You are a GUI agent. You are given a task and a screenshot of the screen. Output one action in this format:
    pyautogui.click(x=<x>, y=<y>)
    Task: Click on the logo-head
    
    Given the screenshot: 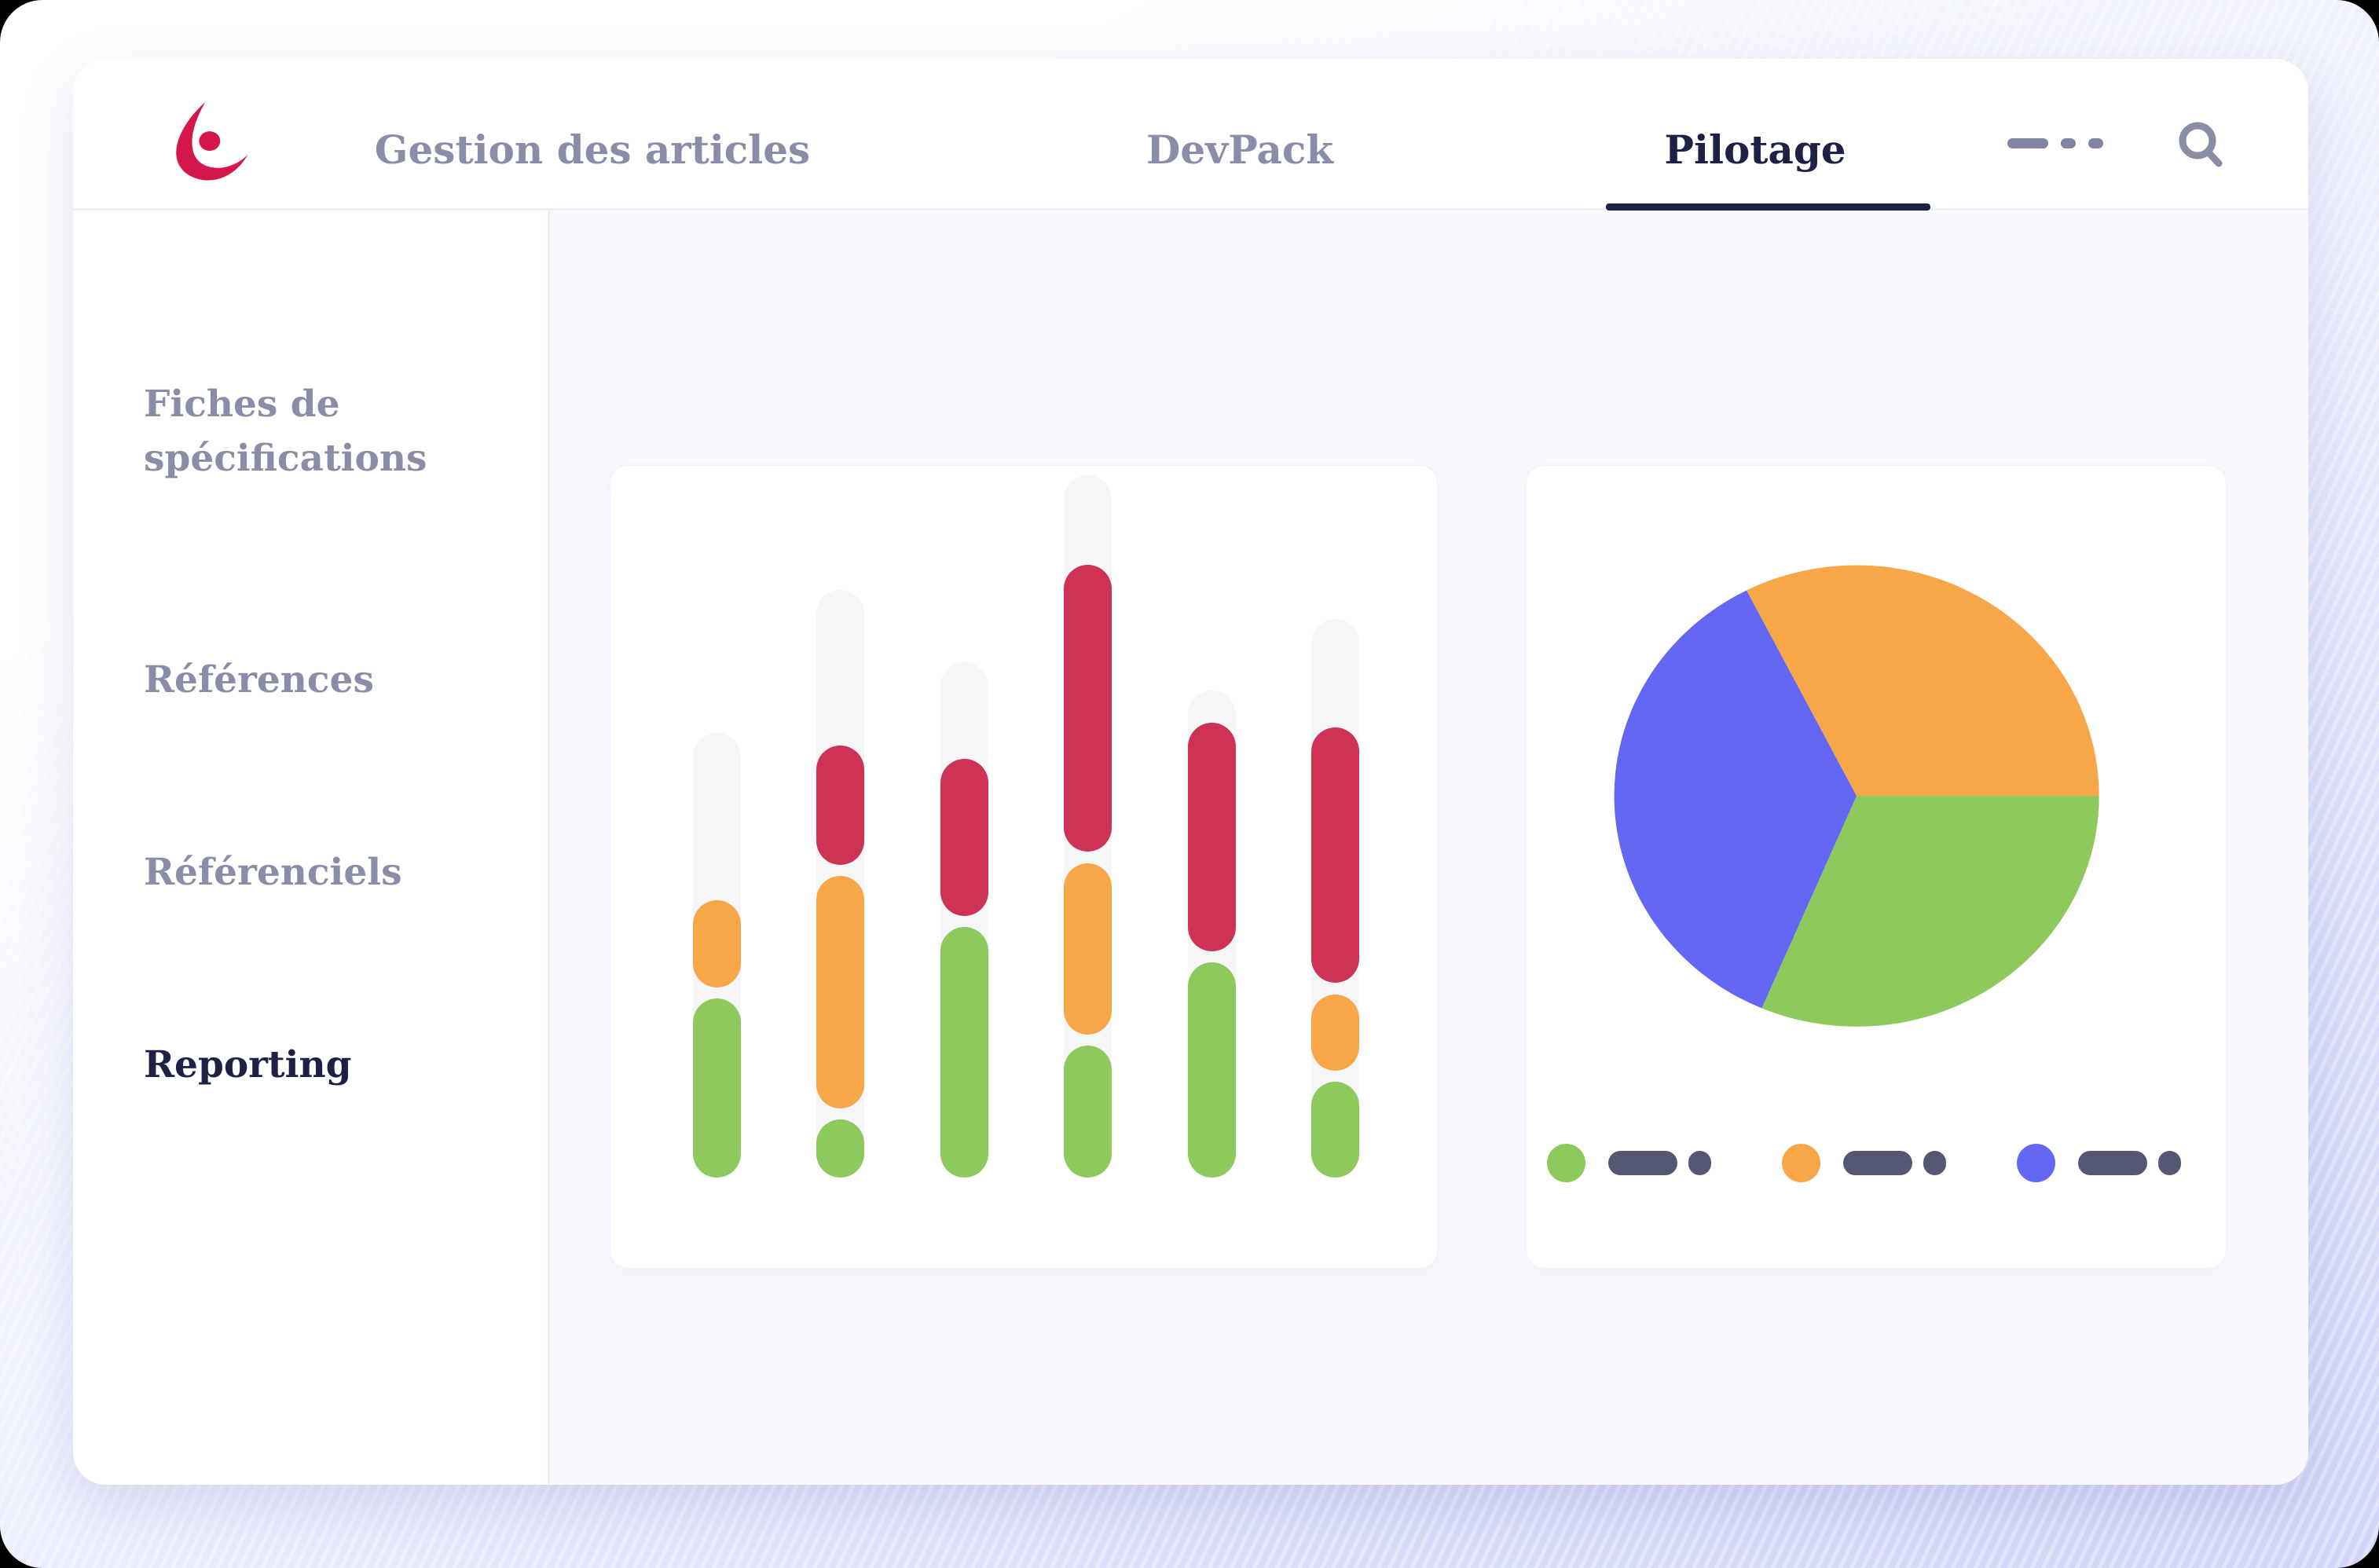 What is the action you would take?
    pyautogui.click(x=210, y=141)
    